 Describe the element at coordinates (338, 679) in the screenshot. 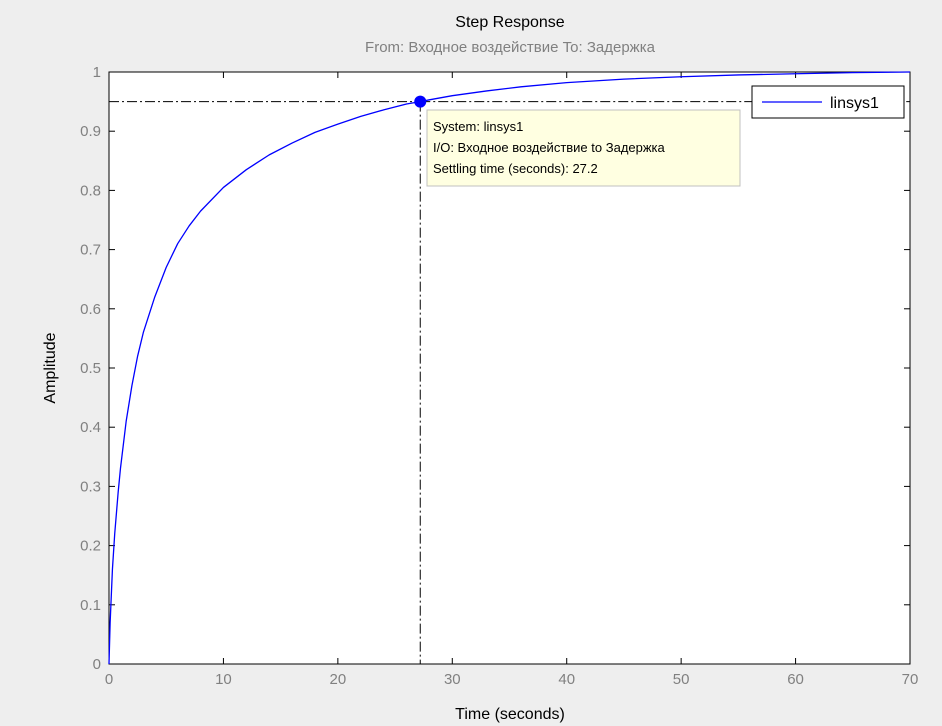

I see `x-tick-label: 20` at that location.